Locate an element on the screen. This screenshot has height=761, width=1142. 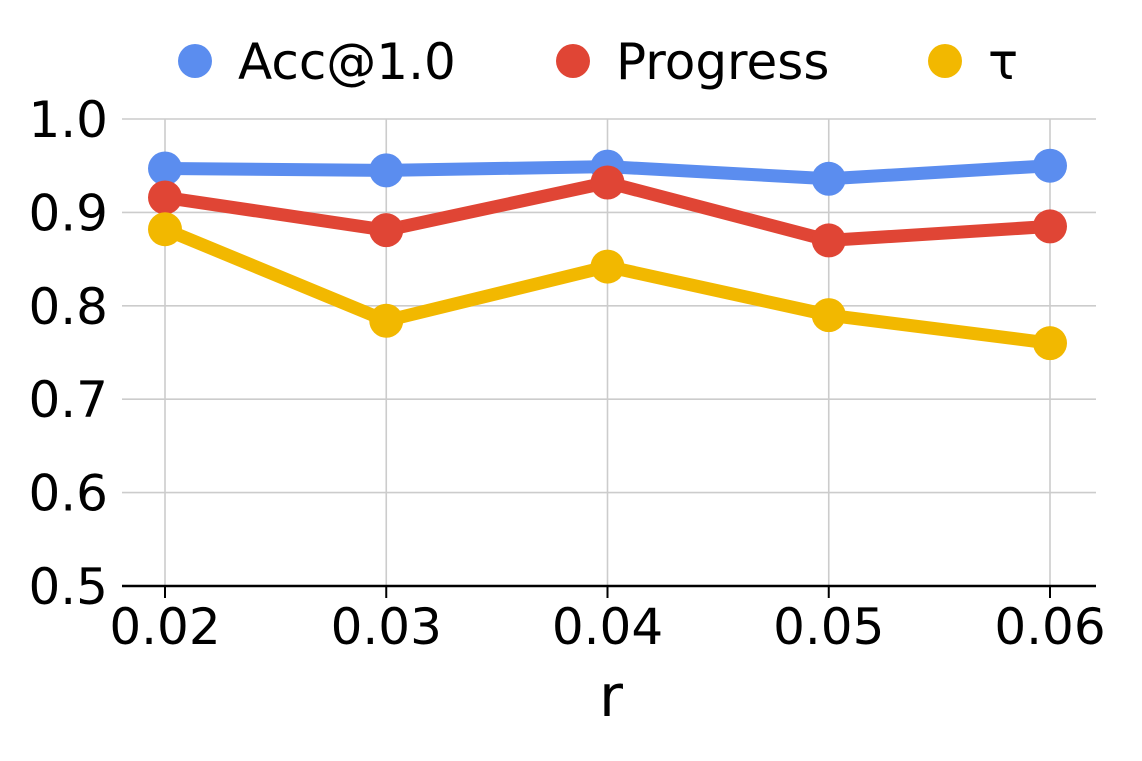
x-tick-label: 0.02 is located at coordinates (164, 627).